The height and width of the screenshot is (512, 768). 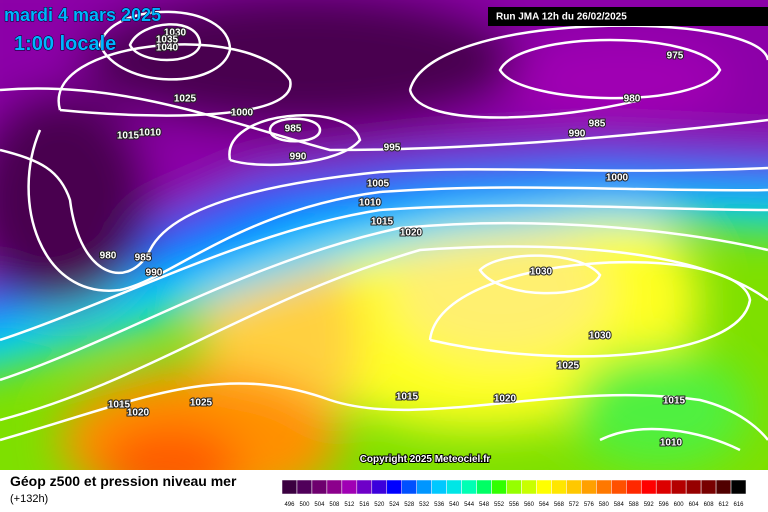 What do you see at coordinates (29, 499) in the screenshot?
I see `caption-lead: (+132h)` at bounding box center [29, 499].